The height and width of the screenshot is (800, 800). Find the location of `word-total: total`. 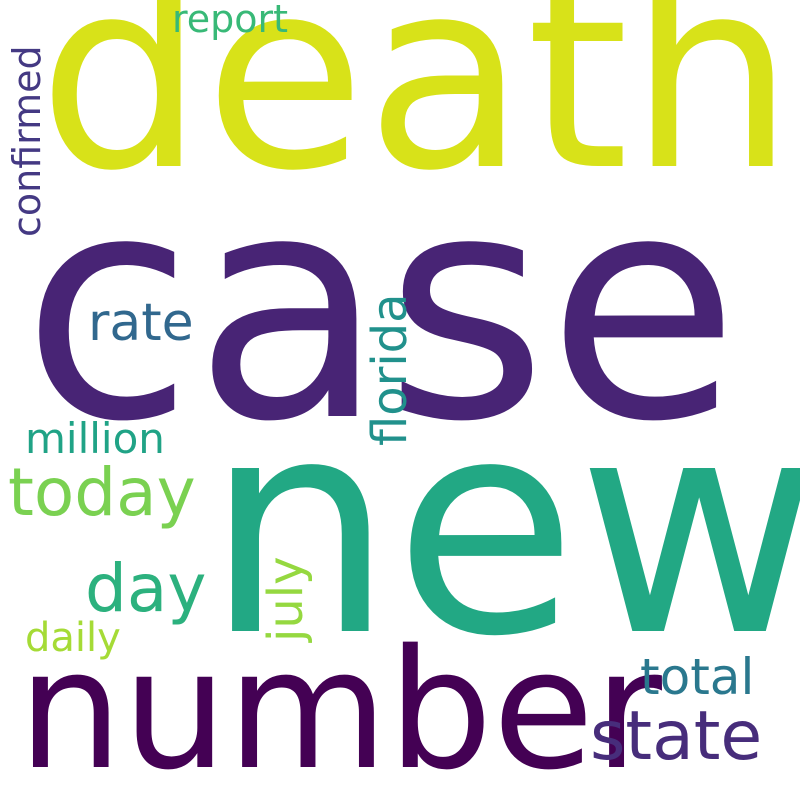

word-total: total is located at coordinates (697, 677).